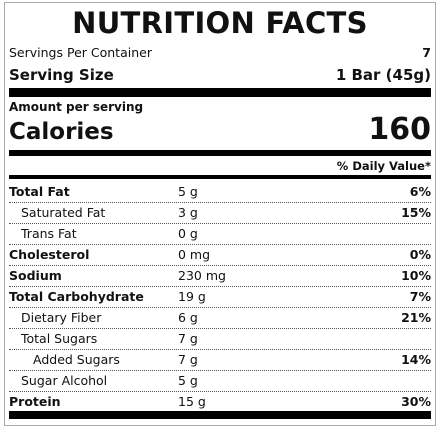  What do you see at coordinates (220, 381) in the screenshot?
I see `nutrient-row: Sugar Alcohol 5 g` at bounding box center [220, 381].